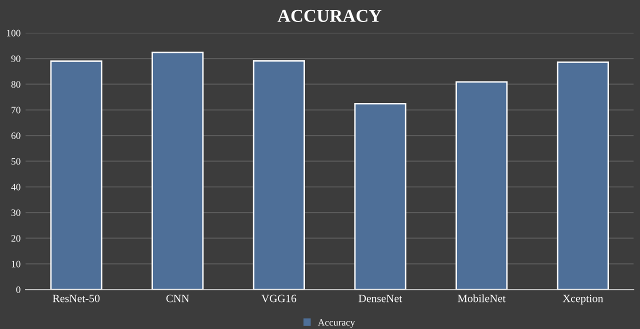  I want to click on y-tick-label: 90, so click(15, 58).